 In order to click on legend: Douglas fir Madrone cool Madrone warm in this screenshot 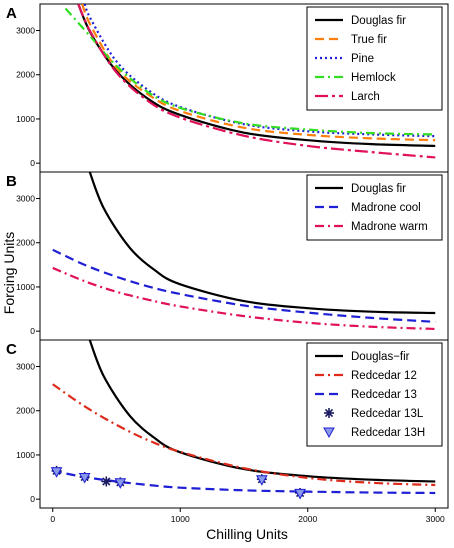, I will do `click(374, 207)`.